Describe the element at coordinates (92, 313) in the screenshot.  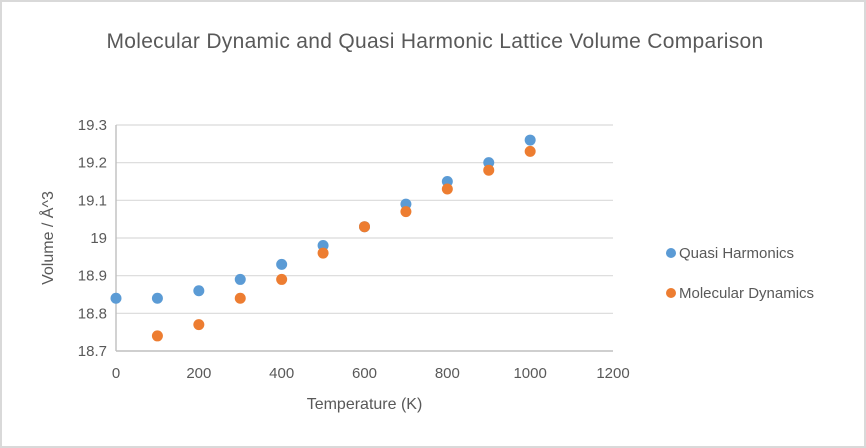
I see `y-tick-label: 18.8` at that location.